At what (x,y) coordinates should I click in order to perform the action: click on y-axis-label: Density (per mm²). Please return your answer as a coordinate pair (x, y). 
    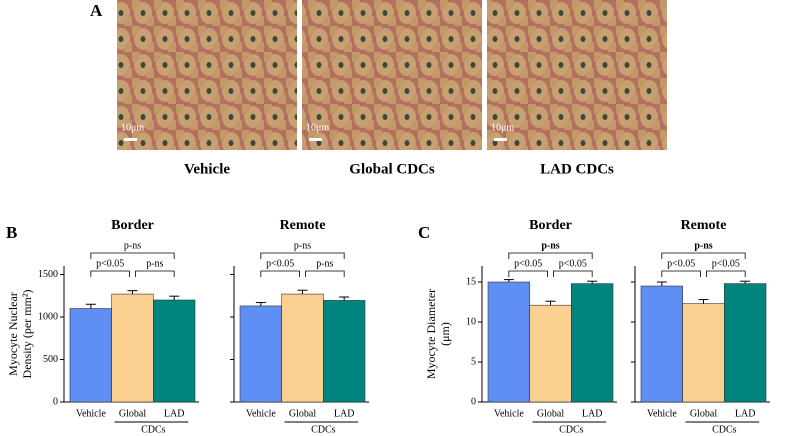
    Looking at the image, I should click on (27, 334).